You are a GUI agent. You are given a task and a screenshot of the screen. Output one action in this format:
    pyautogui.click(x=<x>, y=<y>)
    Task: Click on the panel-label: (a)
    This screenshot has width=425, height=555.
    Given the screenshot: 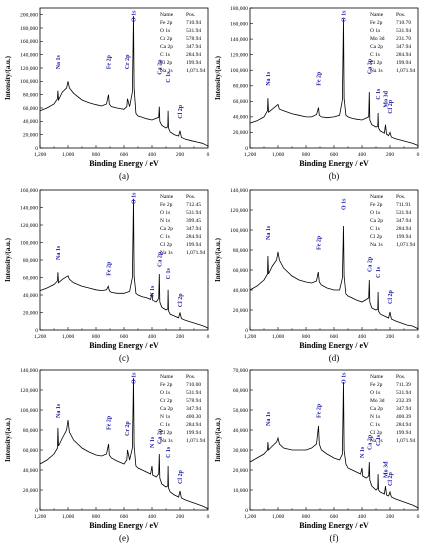 What is the action you would take?
    pyautogui.click(x=124, y=176)
    